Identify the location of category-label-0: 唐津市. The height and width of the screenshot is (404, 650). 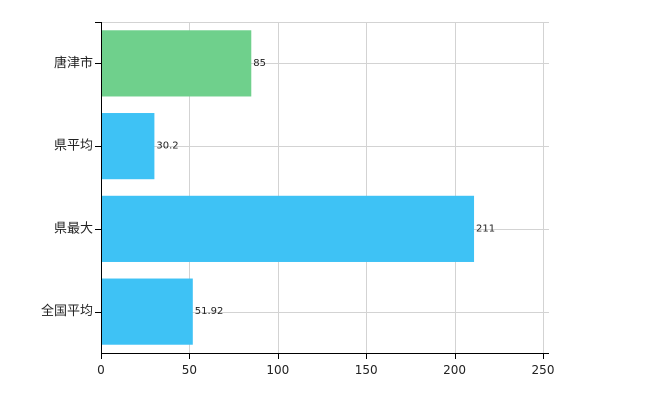
(73, 63).